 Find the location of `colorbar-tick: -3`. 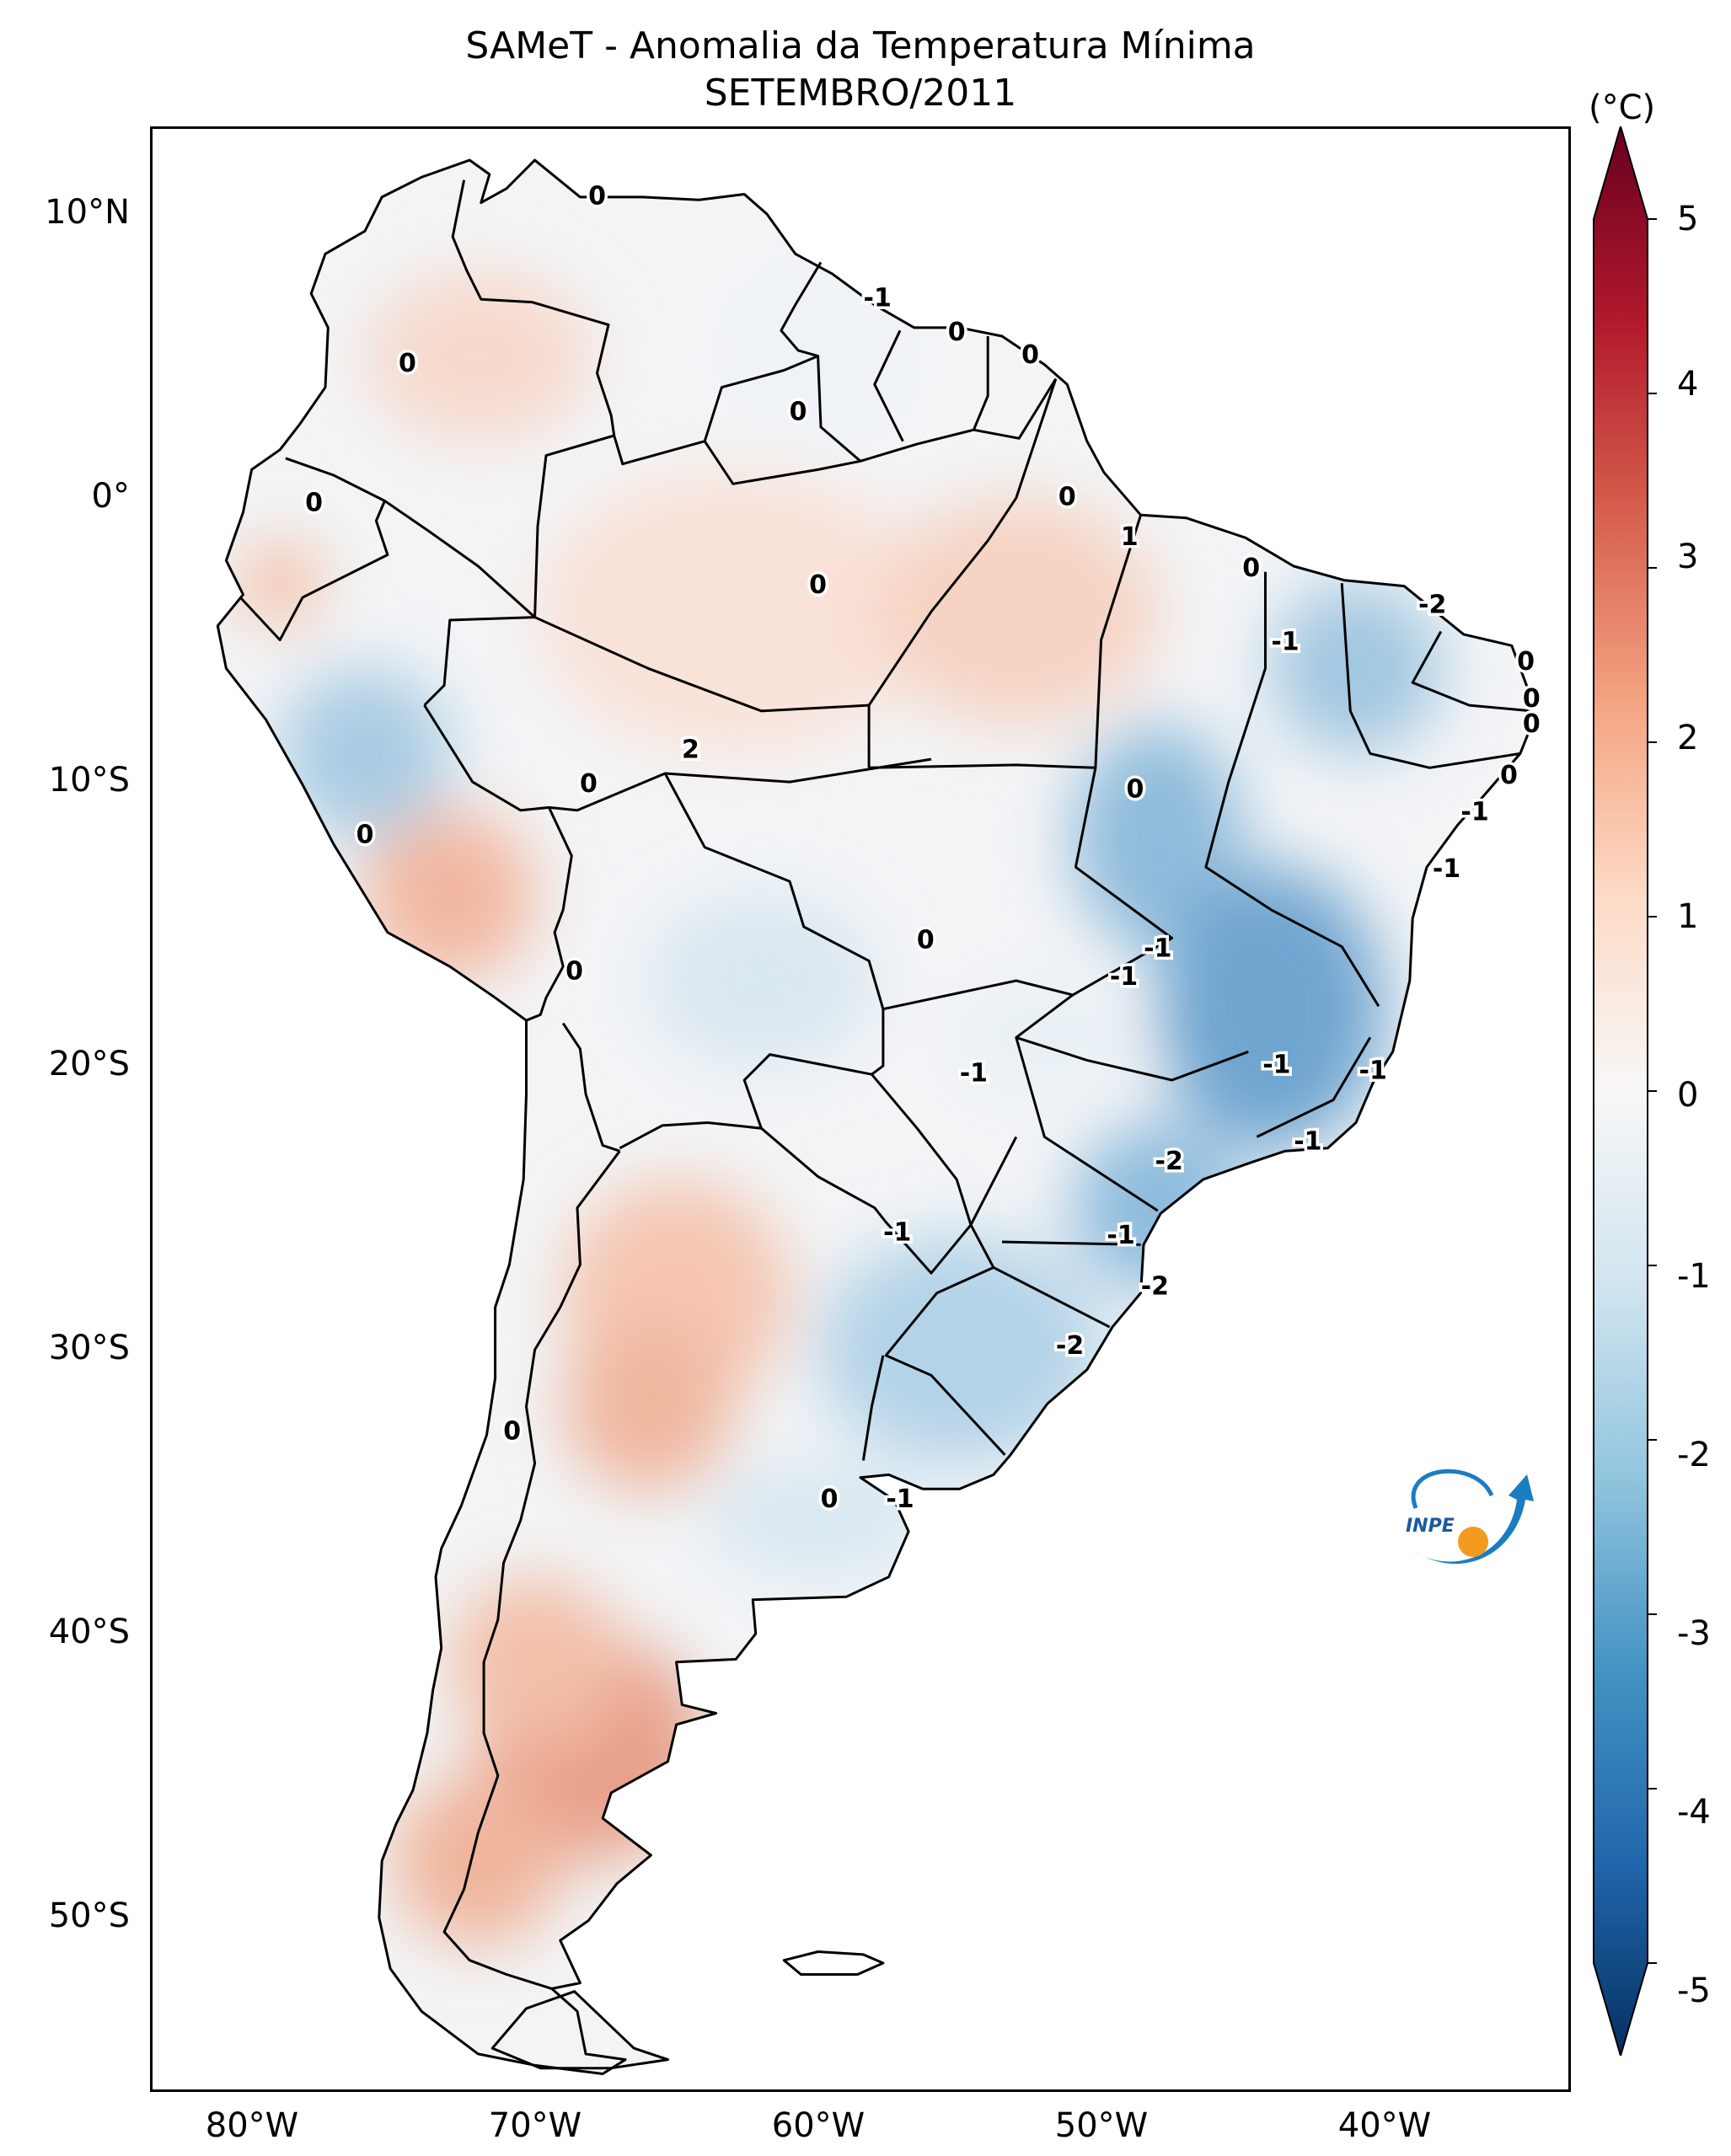

colorbar-tick: -3 is located at coordinates (1694, 1633).